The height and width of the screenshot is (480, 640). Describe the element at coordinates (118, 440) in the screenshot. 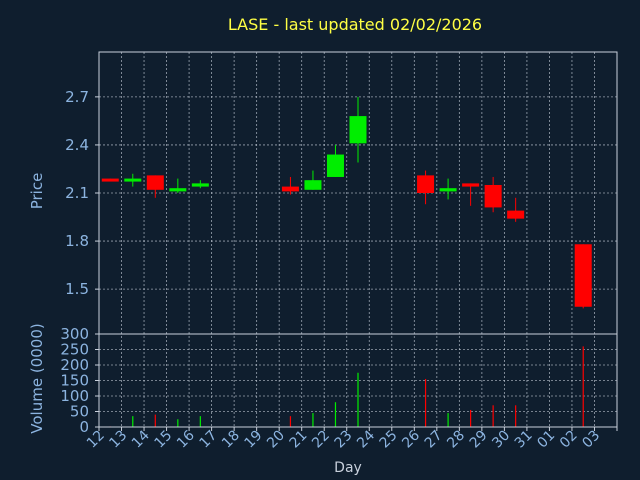

I see `day-tick-label: 13` at that location.